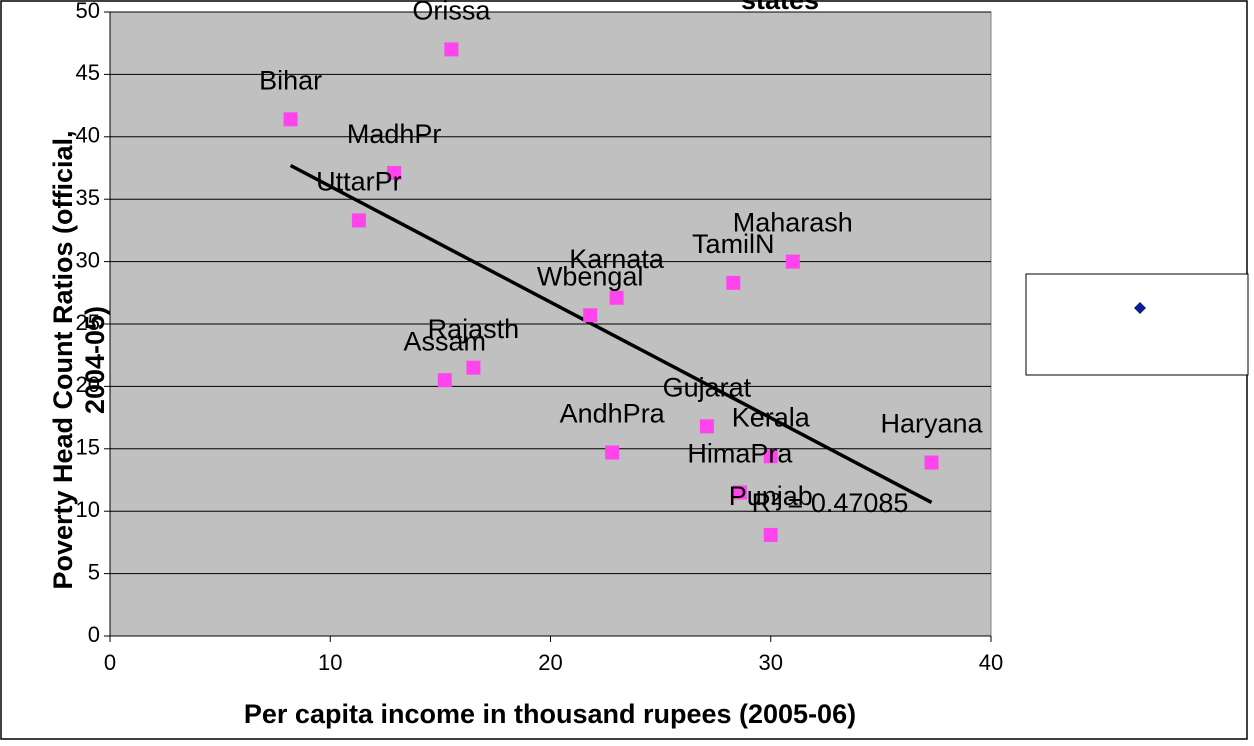  Describe the element at coordinates (613, 414) in the screenshot. I see `point-label: AndhPra` at that location.